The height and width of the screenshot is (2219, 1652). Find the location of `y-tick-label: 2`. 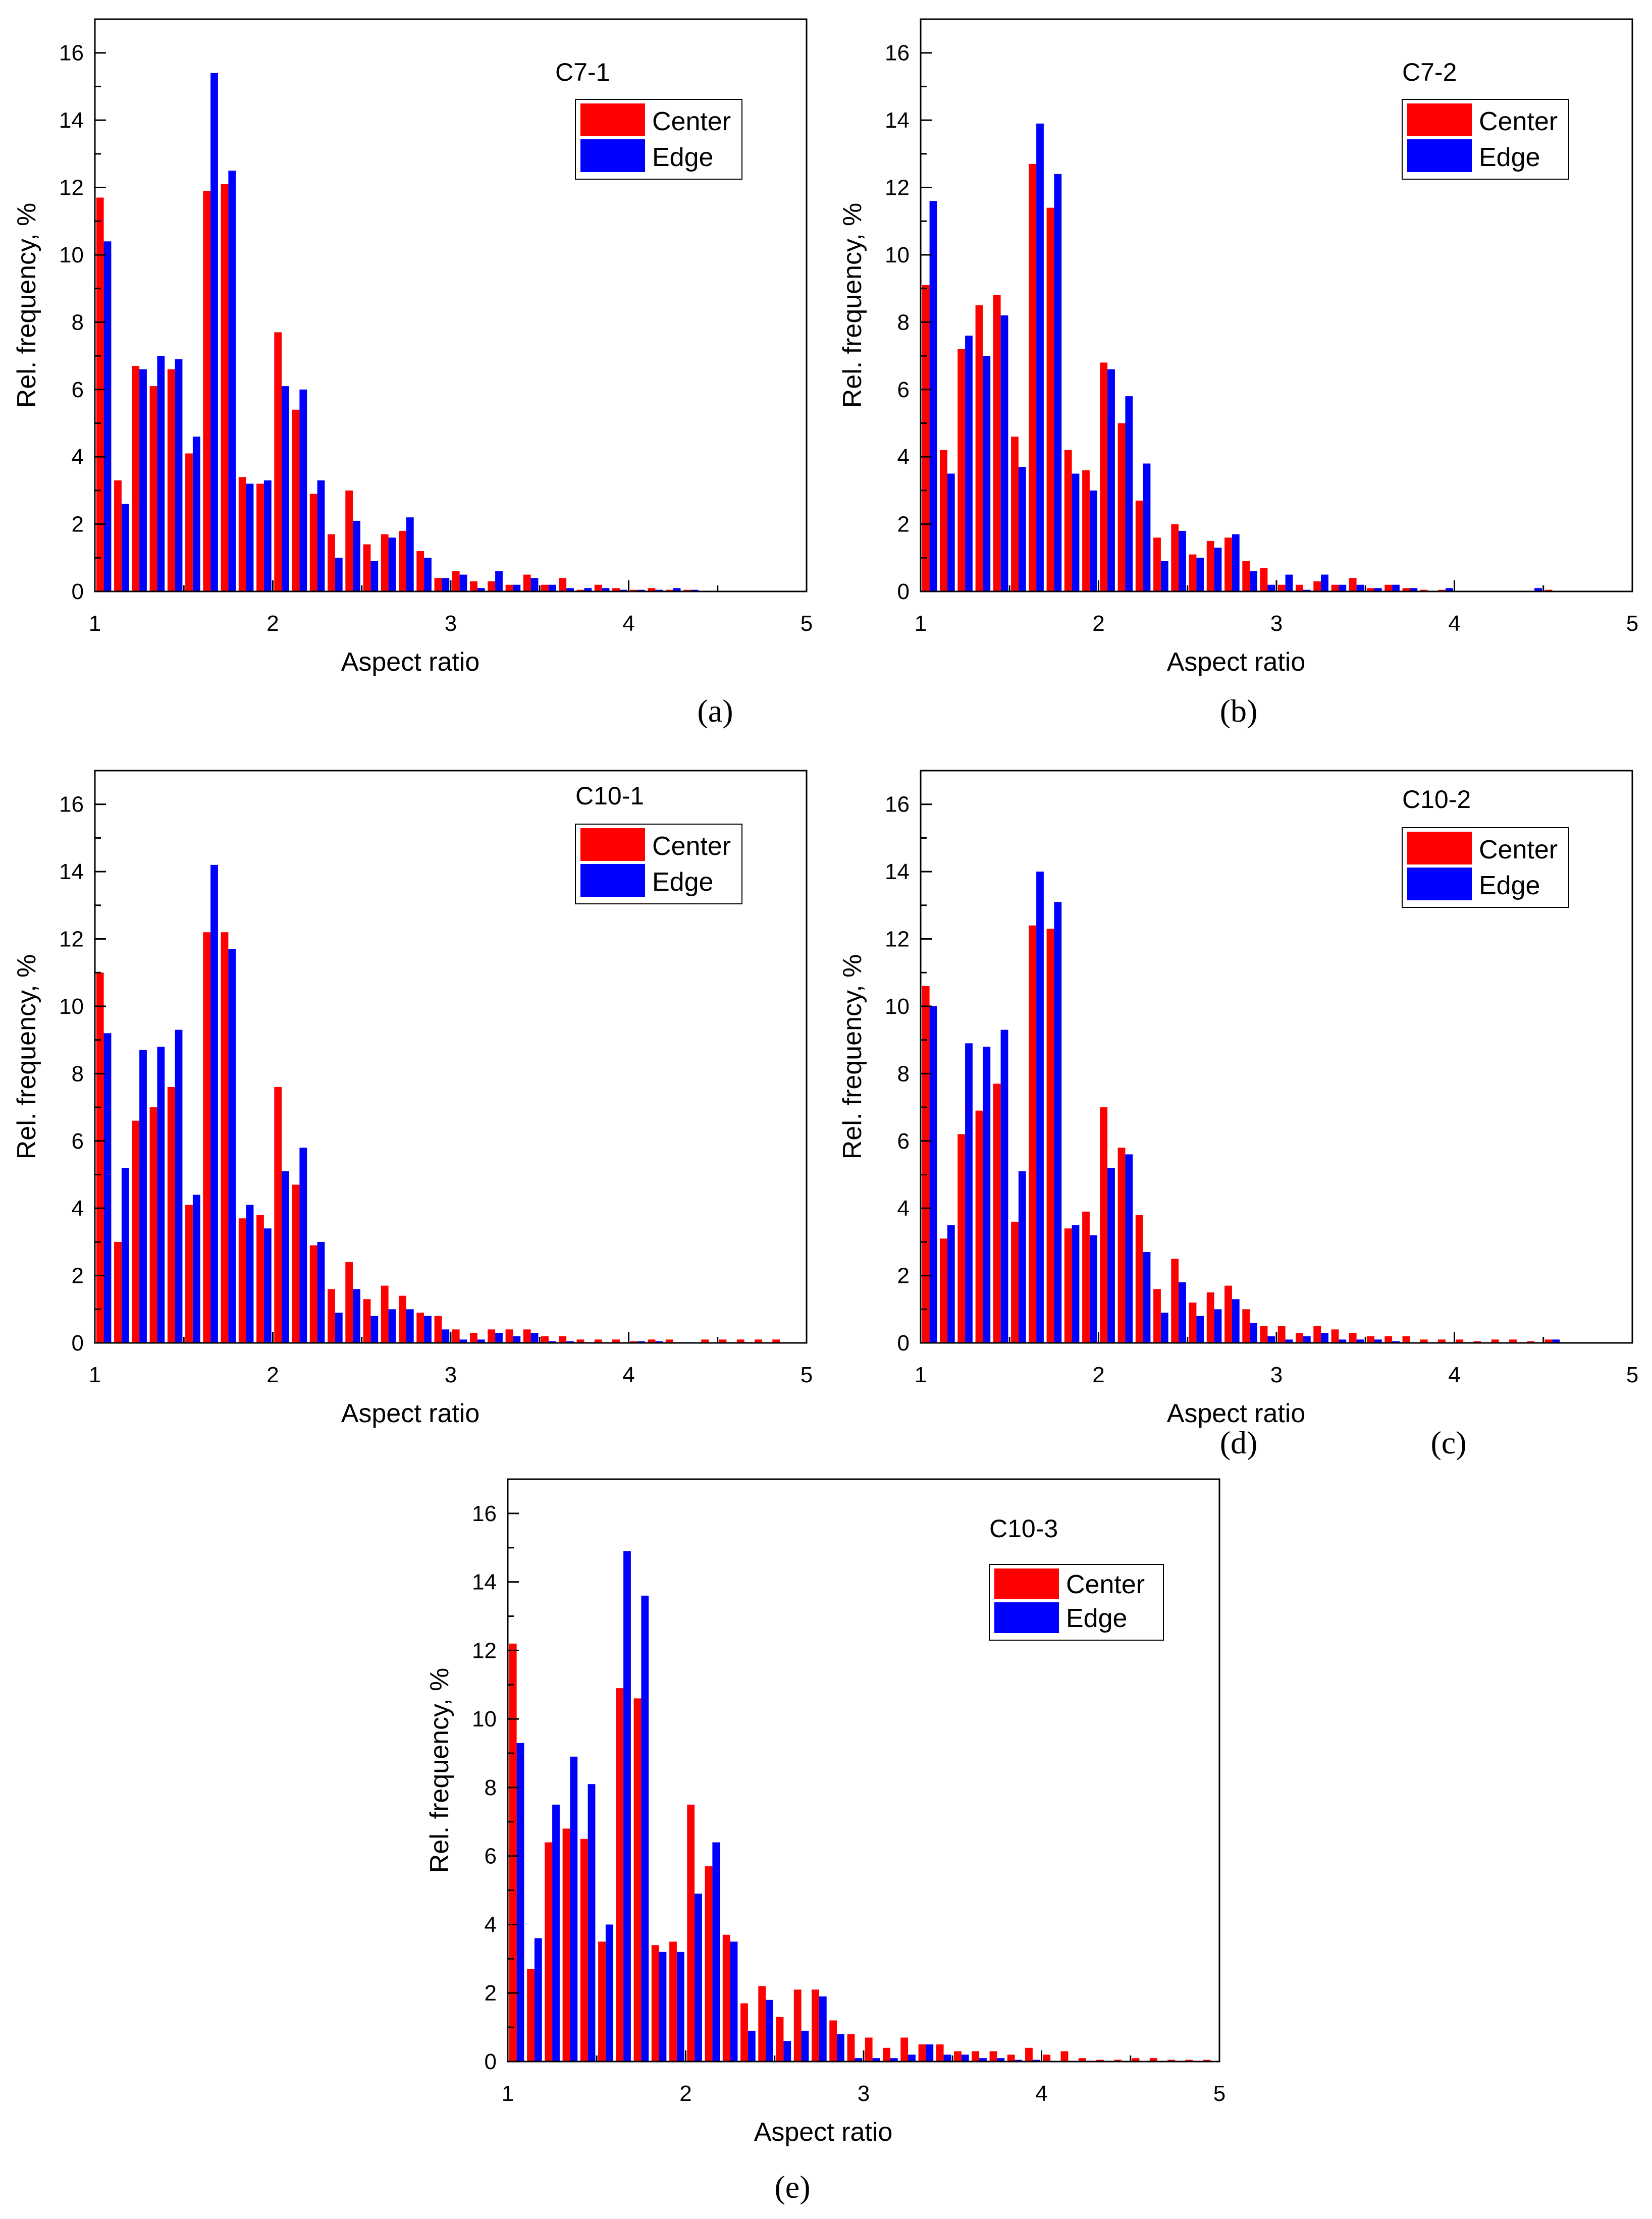

y-tick-label: 2 is located at coordinates (904, 524).